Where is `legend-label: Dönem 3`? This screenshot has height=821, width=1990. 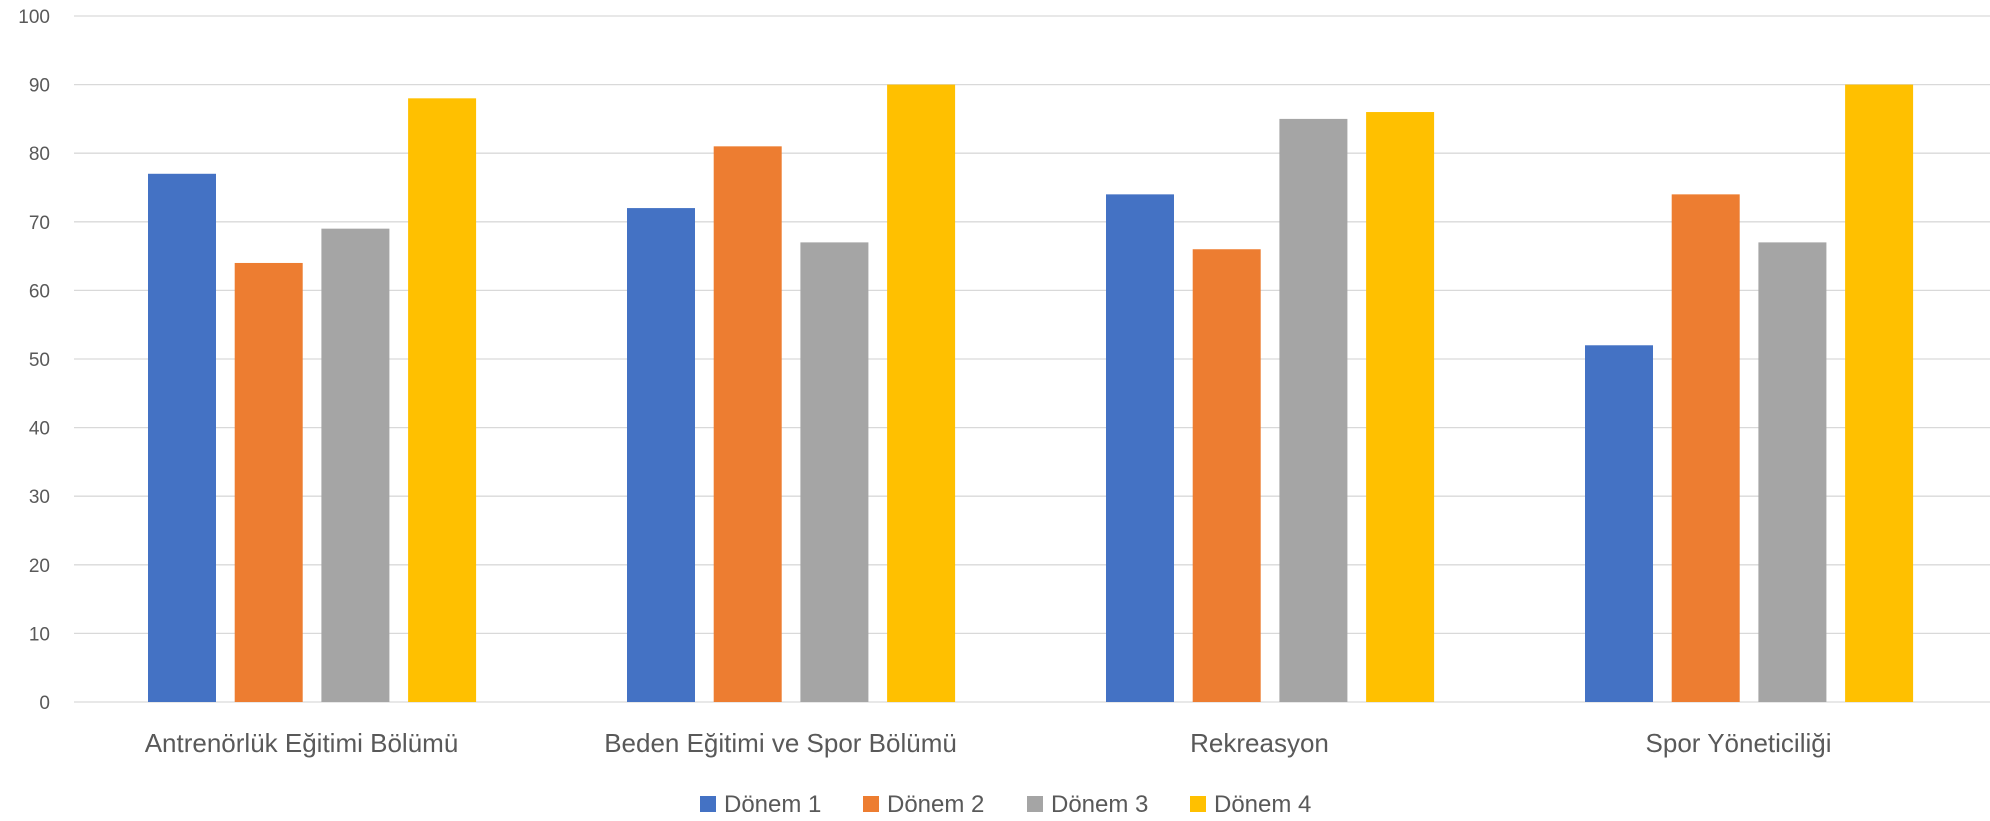 legend-label: Dönem 3 is located at coordinates (1099, 804).